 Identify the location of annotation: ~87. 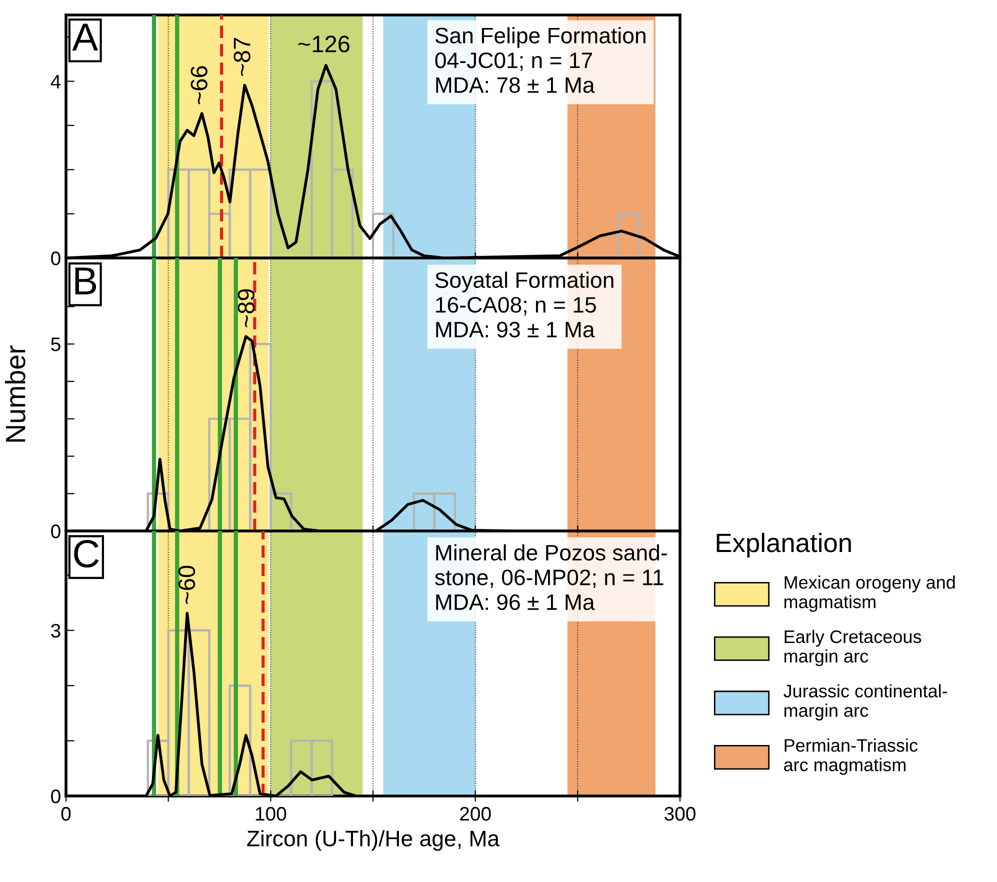
(242, 57).